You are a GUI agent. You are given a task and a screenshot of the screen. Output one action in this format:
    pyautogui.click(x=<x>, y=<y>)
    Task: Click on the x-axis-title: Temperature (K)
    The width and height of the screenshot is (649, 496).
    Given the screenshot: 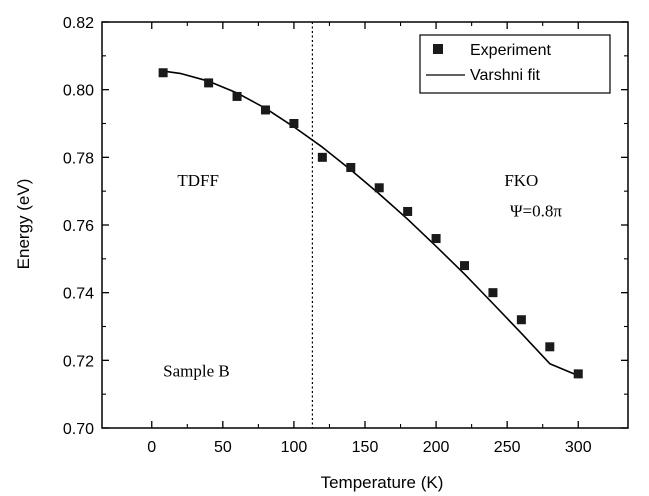 What is the action you would take?
    pyautogui.click(x=382, y=482)
    